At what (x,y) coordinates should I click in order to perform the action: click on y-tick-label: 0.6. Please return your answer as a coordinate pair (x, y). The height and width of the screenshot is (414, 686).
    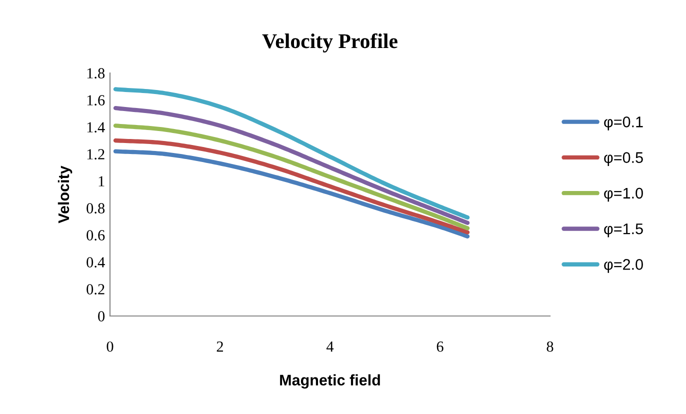
    Looking at the image, I should click on (95, 235).